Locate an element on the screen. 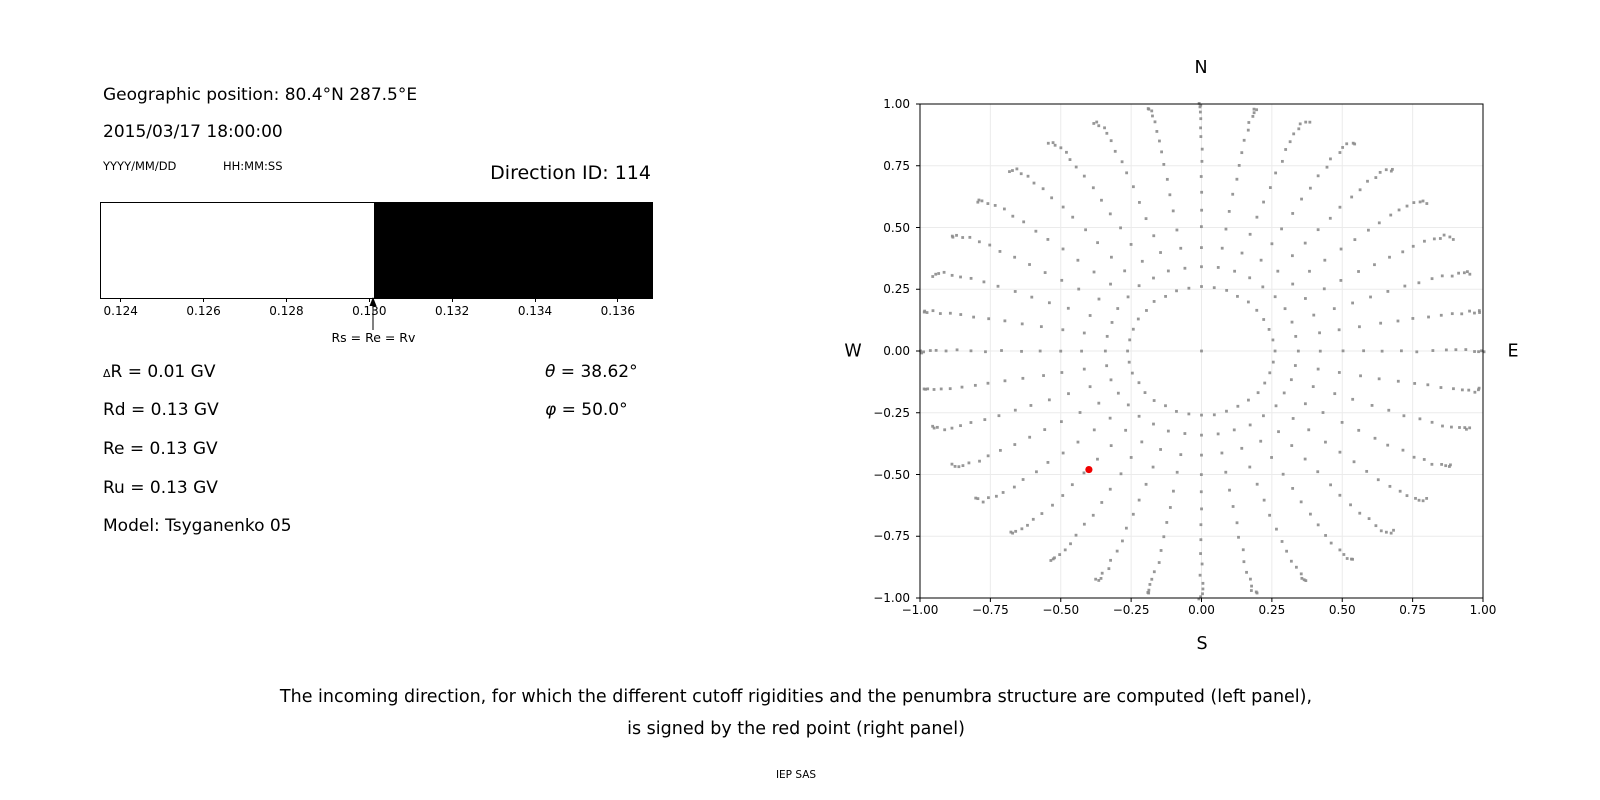 The image size is (1600, 800). compass-east-label: E is located at coordinates (1513, 351).